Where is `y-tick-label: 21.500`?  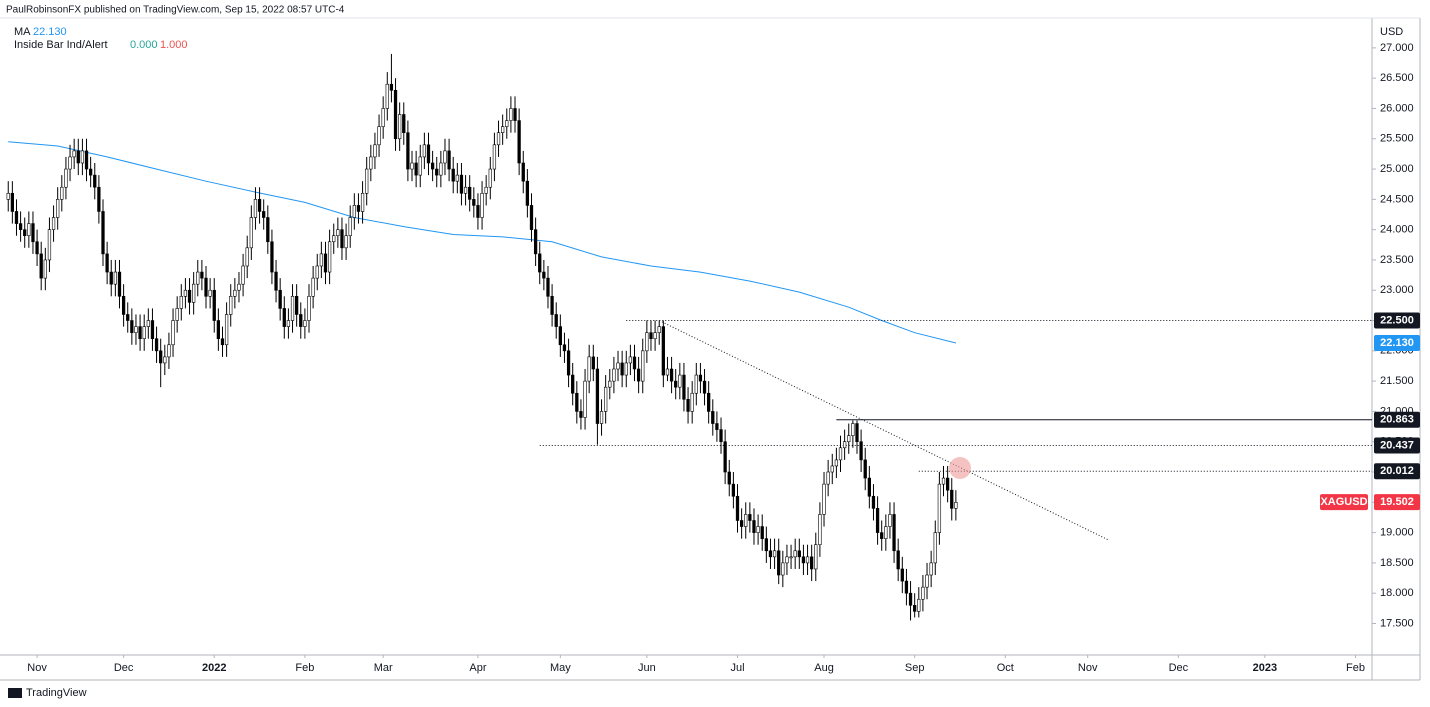
y-tick-label: 21.500 is located at coordinates (1397, 381).